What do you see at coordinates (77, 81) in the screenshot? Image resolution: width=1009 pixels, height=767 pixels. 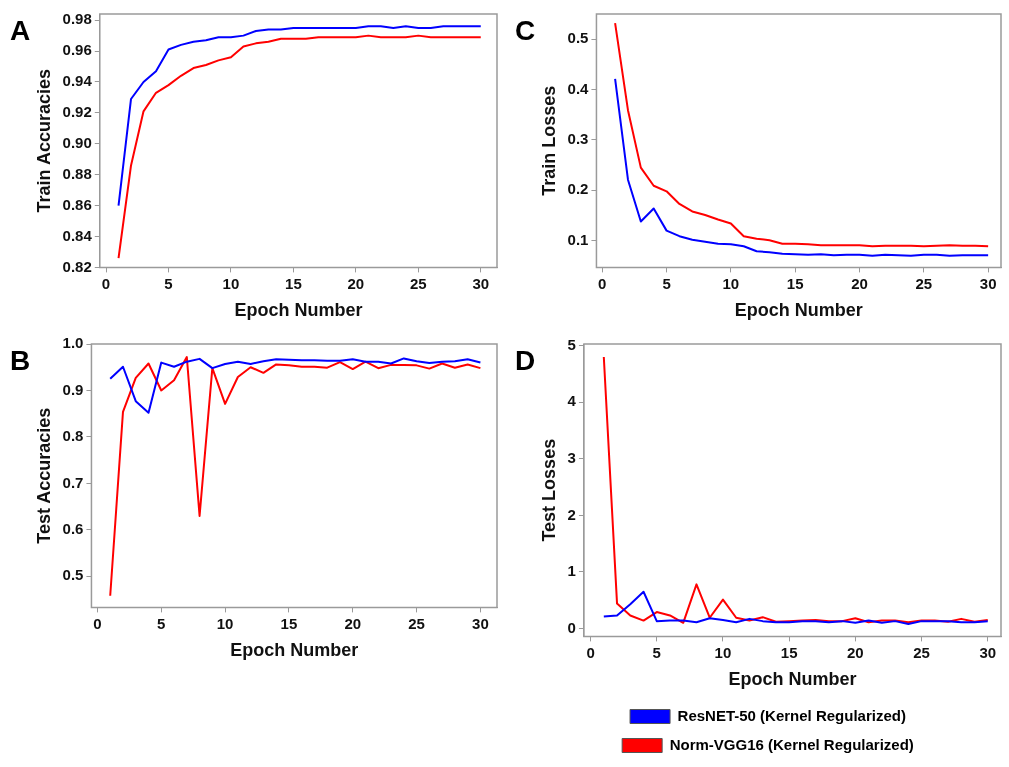 I see `y-tick-label: 0.94` at bounding box center [77, 81].